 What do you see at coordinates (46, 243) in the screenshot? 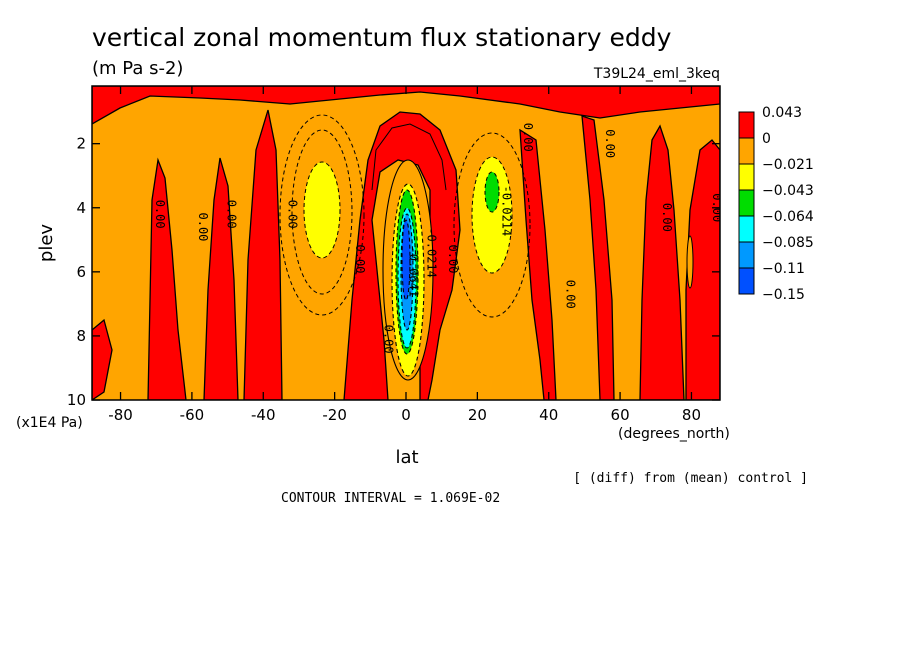
I see `y-axis-label: plev` at bounding box center [46, 243].